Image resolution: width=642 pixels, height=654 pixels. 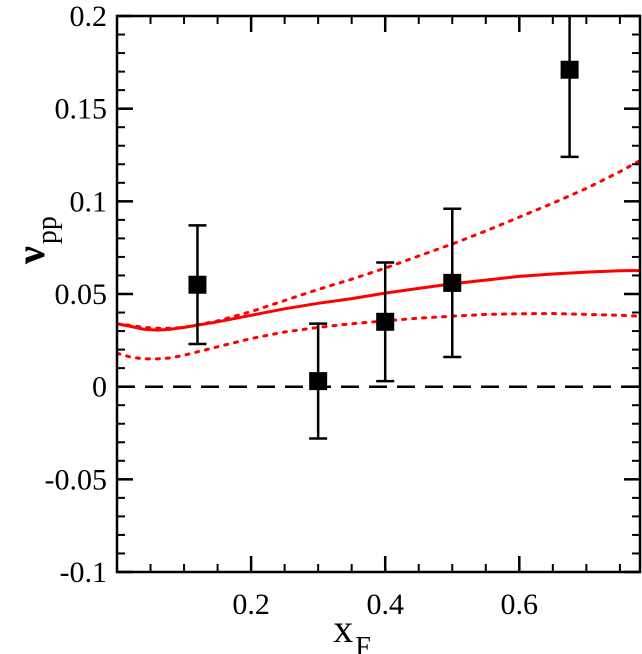 What do you see at coordinates (81, 294) in the screenshot?
I see `y-tick-label: 0.05` at bounding box center [81, 294].